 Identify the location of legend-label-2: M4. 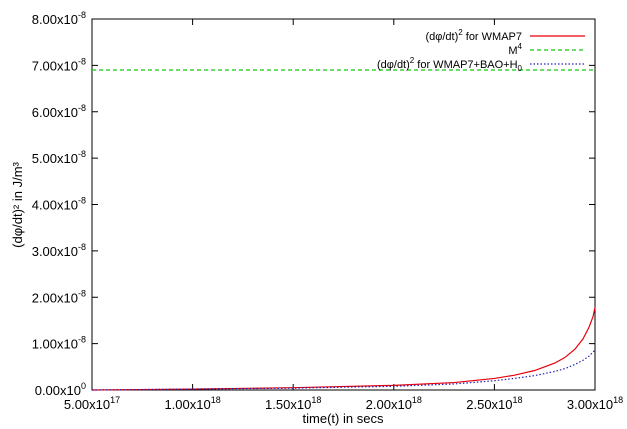
(515, 49).